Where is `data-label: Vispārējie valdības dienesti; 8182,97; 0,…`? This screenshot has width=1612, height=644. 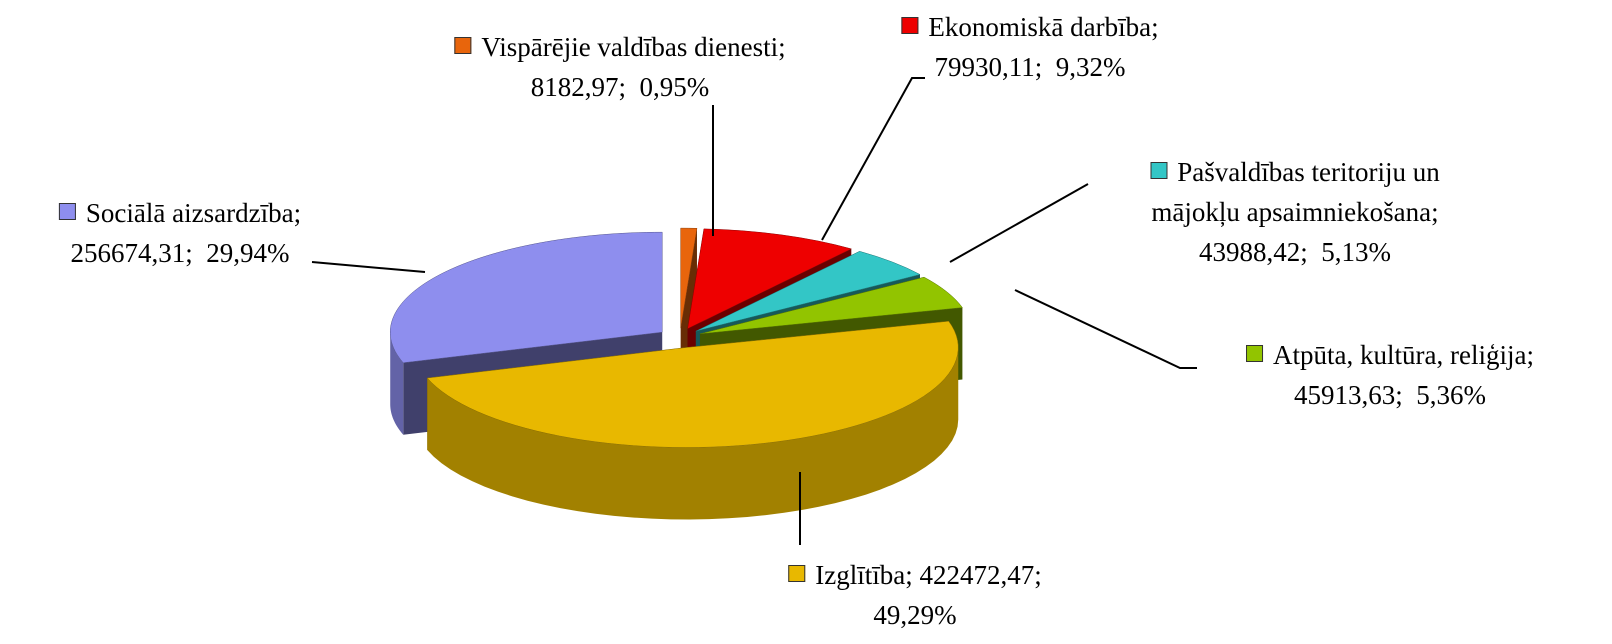 data-label: Vispārējie valdības dienesti; 8182,97; 0,… is located at coordinates (620, 67).